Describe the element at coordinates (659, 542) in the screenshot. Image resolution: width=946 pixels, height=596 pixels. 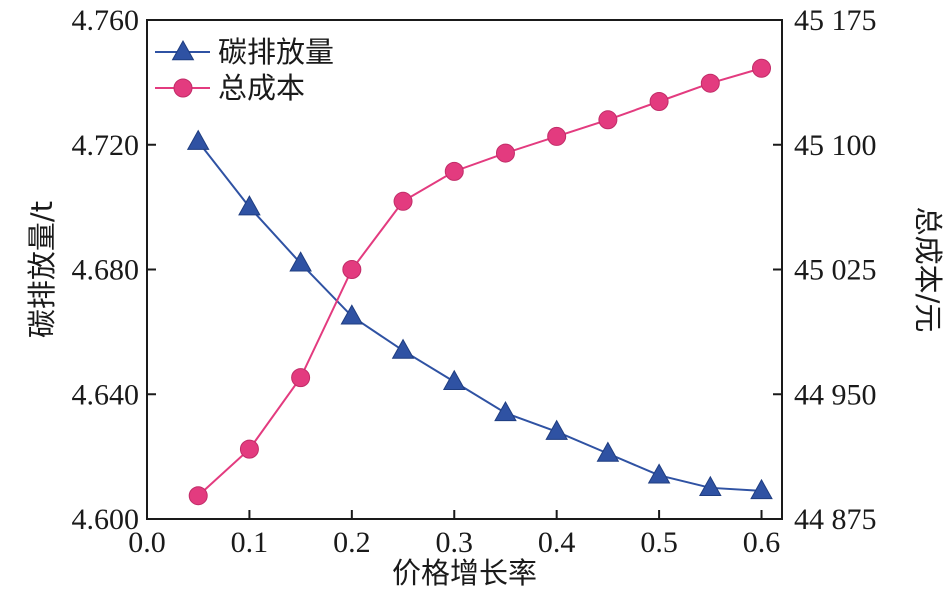
I see `x-tick-label: 0.5` at that location.